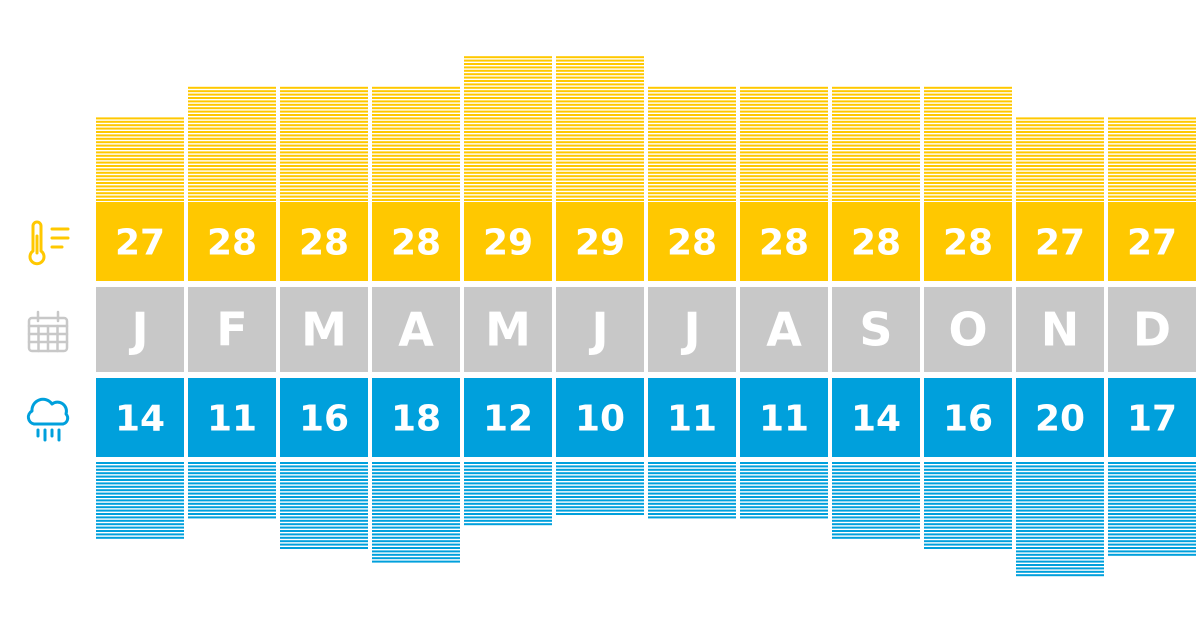 The image size is (1200, 624). I want to click on month-column: 28 J 11, so click(692, 302).